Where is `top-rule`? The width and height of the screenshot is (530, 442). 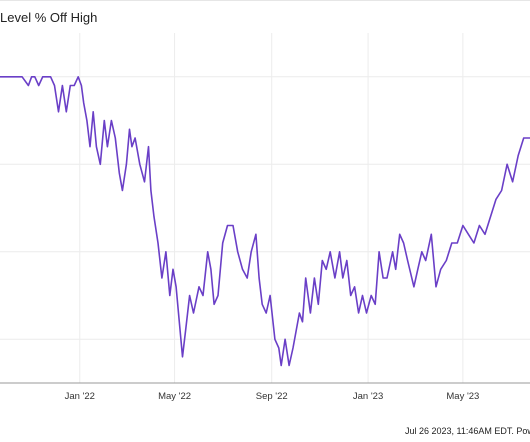
top-rule is located at coordinates (265, 0).